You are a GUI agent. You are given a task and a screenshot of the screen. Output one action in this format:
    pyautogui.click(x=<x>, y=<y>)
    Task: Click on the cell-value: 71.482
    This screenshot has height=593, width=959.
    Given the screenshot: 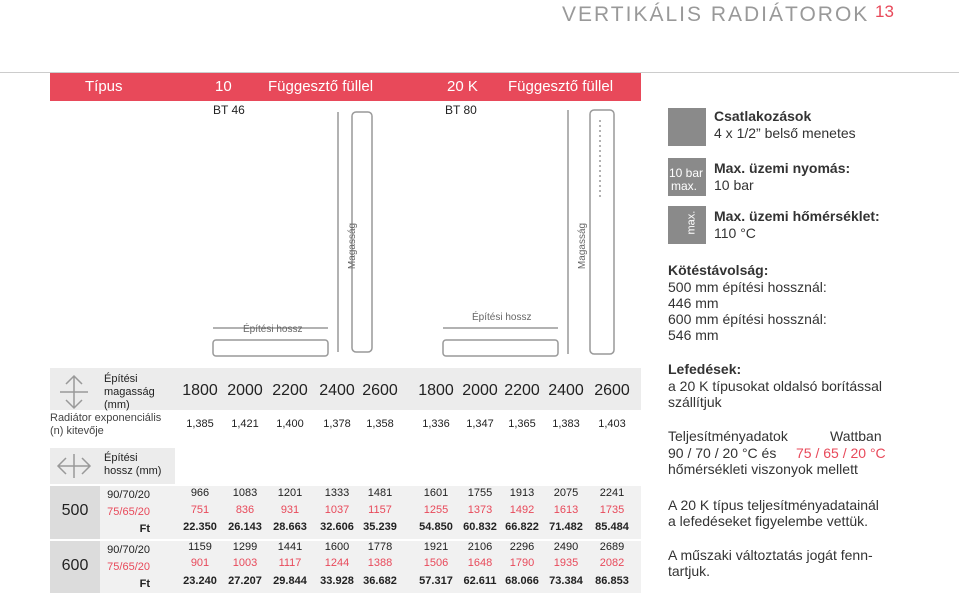 What is the action you would take?
    pyautogui.click(x=566, y=527)
    